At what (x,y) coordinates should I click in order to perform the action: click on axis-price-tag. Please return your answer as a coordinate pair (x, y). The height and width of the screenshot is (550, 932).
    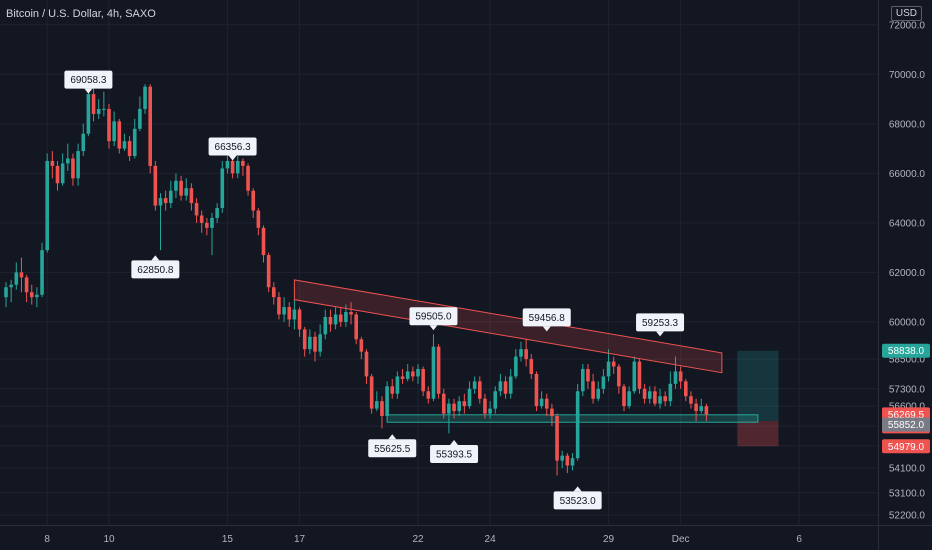
    Looking at the image, I should click on (906, 424).